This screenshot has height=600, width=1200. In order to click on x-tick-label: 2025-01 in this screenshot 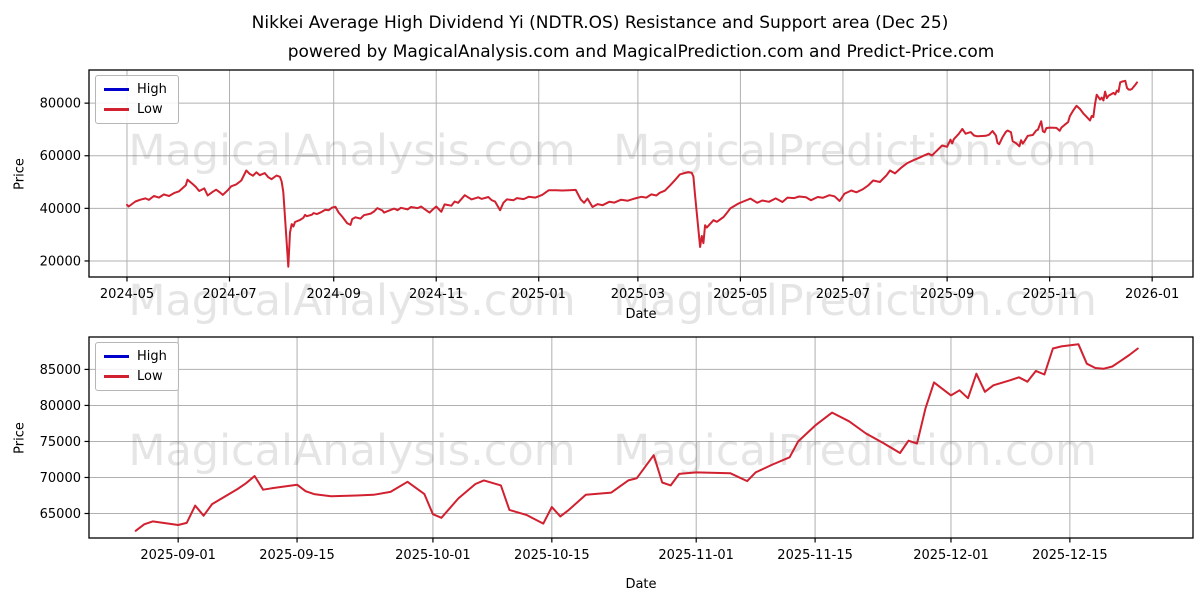, I will do `click(539, 294)`.